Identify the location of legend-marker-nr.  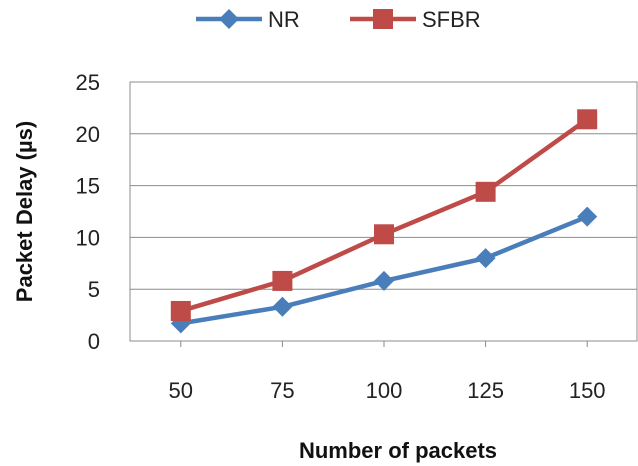
(229, 19).